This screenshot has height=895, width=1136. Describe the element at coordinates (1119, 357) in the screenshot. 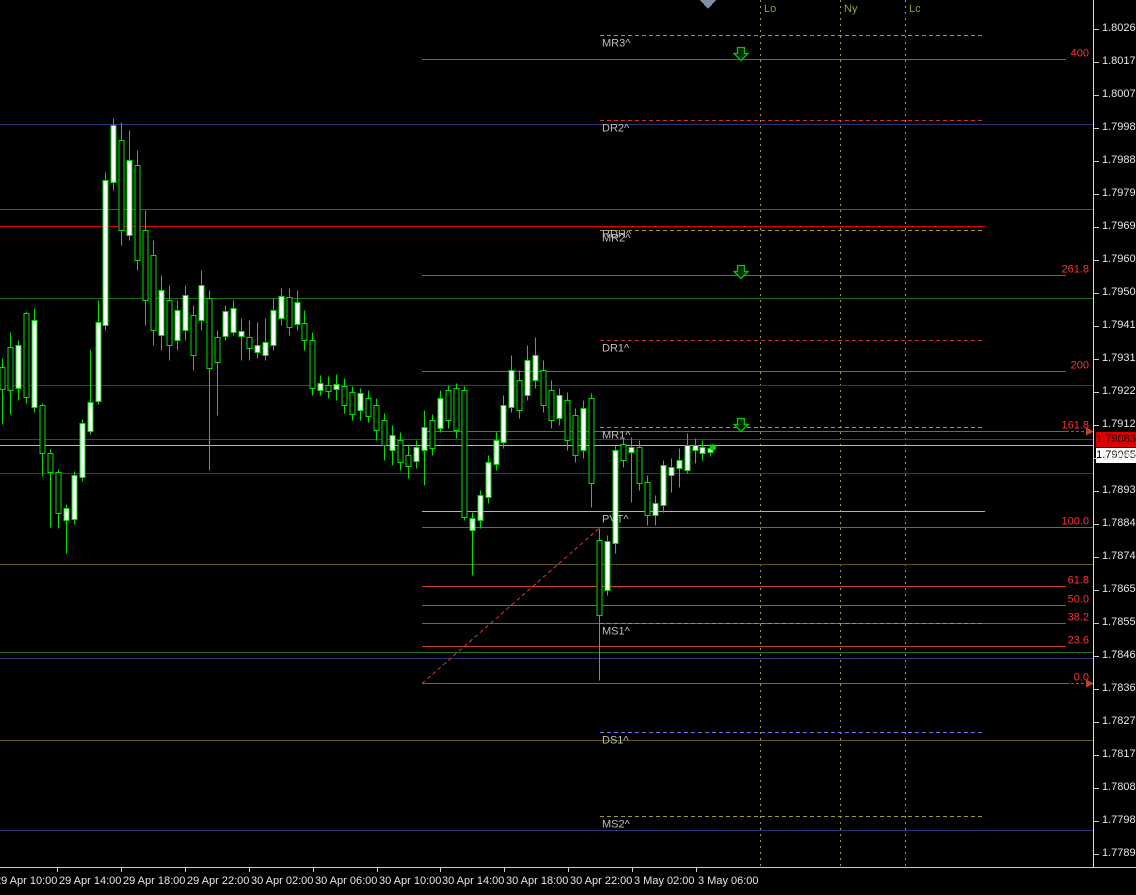

I see `price-axis-label: 1.79315` at that location.